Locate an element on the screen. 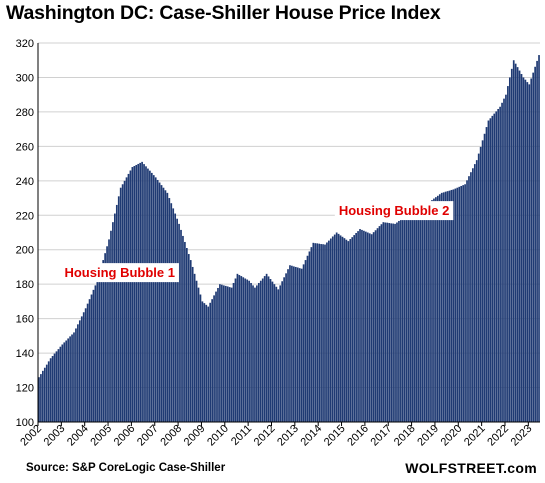 The height and width of the screenshot is (483, 545). x-tick-label: 2008 is located at coordinates (171, 436).